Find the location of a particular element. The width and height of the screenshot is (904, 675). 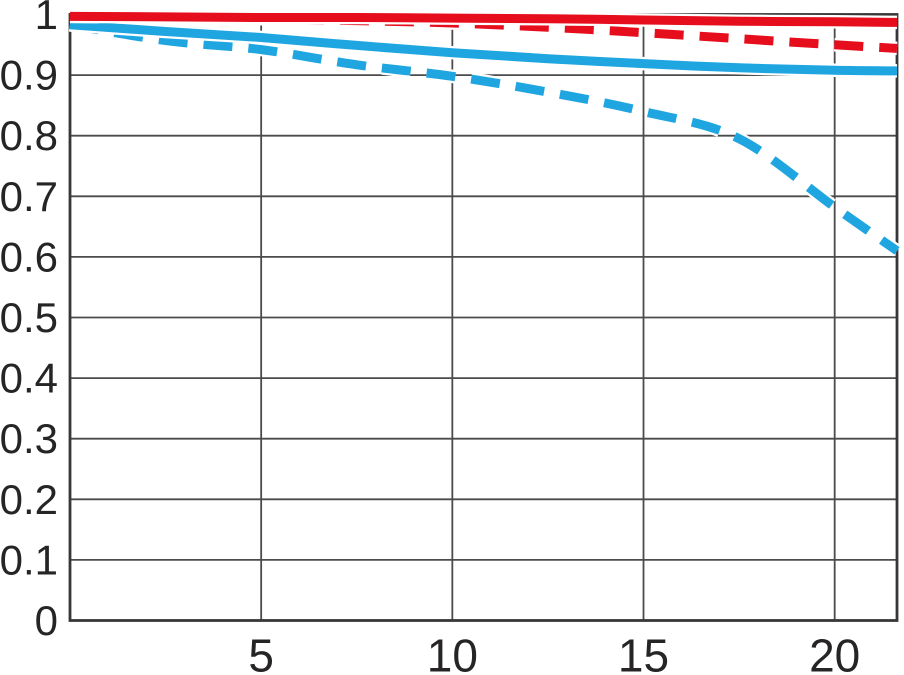

y-tick-label-0.4: 0.4 is located at coordinates (29, 378).